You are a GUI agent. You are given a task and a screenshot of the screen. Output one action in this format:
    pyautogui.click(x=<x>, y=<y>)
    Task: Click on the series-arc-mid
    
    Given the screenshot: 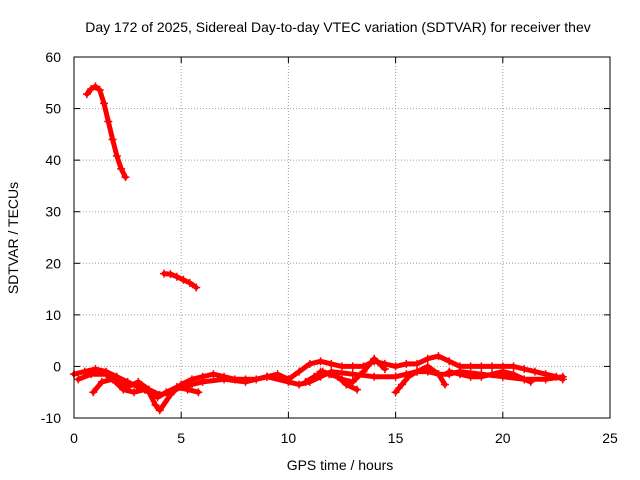 What is the action you would take?
    pyautogui.click(x=180, y=280)
    